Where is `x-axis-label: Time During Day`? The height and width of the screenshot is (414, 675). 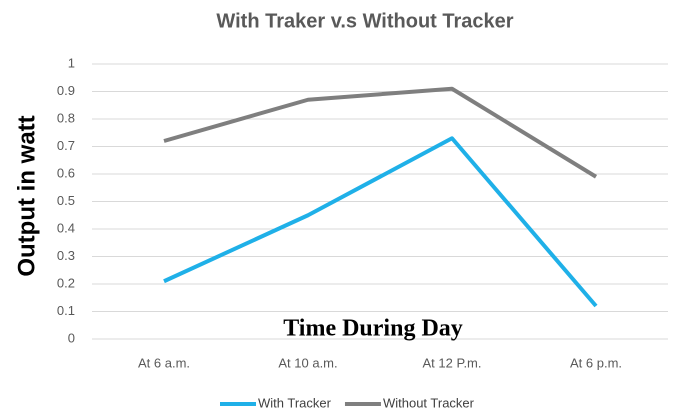
x-axis-label: Time During Day is located at coordinates (373, 329).